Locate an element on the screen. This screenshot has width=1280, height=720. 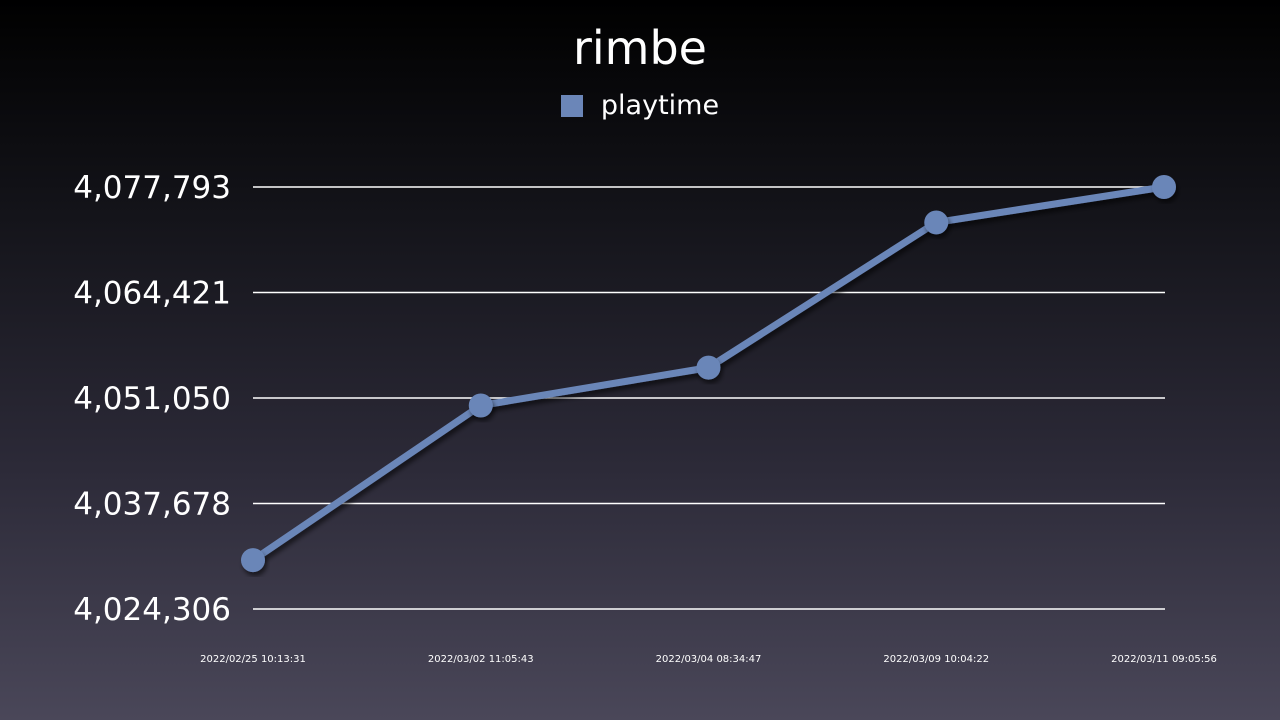
x-tick-label: 2022/03/04 08:34:47 is located at coordinates (709, 659).